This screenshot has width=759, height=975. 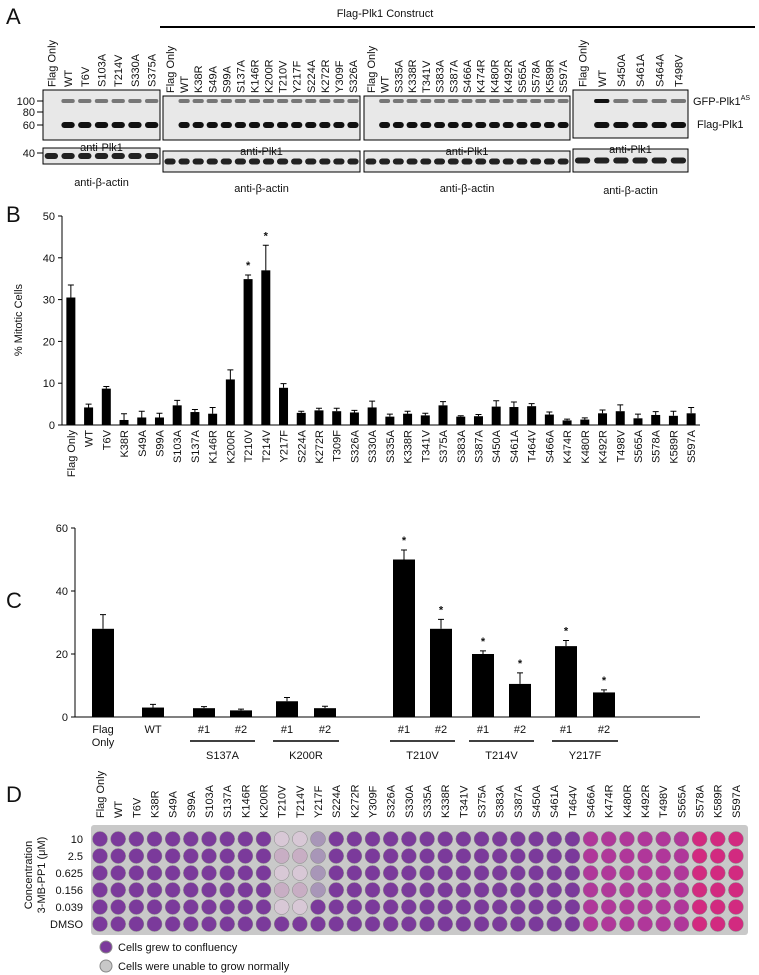 What do you see at coordinates (14, 600) in the screenshot?
I see `panel-label: C` at bounding box center [14, 600].